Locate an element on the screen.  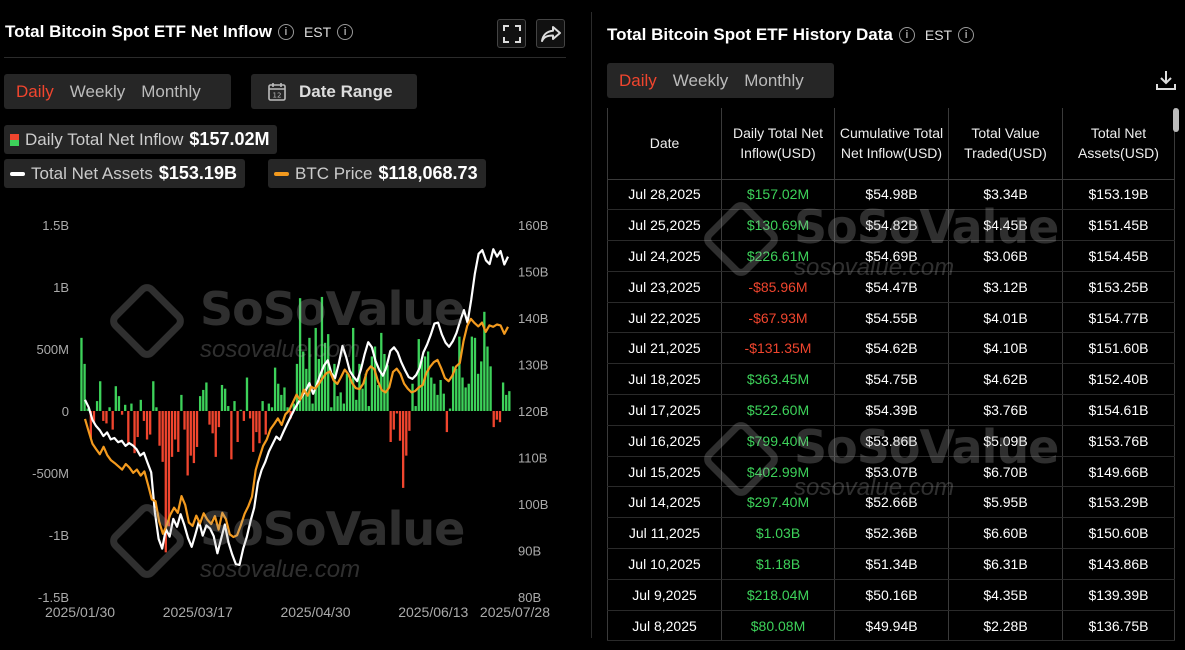
legend-label: BTC Price is located at coordinates (334, 173).